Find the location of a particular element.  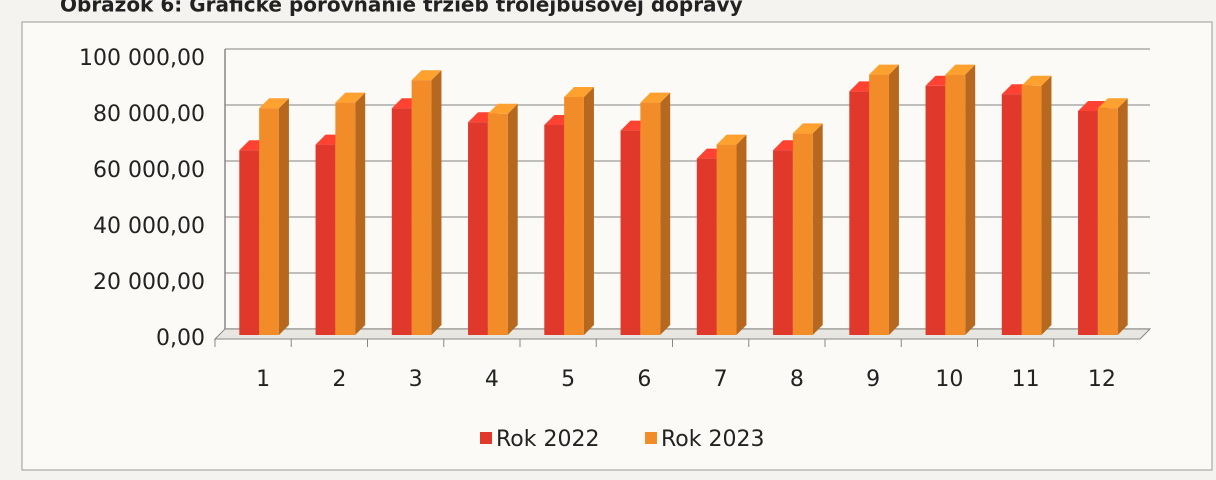

y-tick-label: 100 000,00 is located at coordinates (142, 58).